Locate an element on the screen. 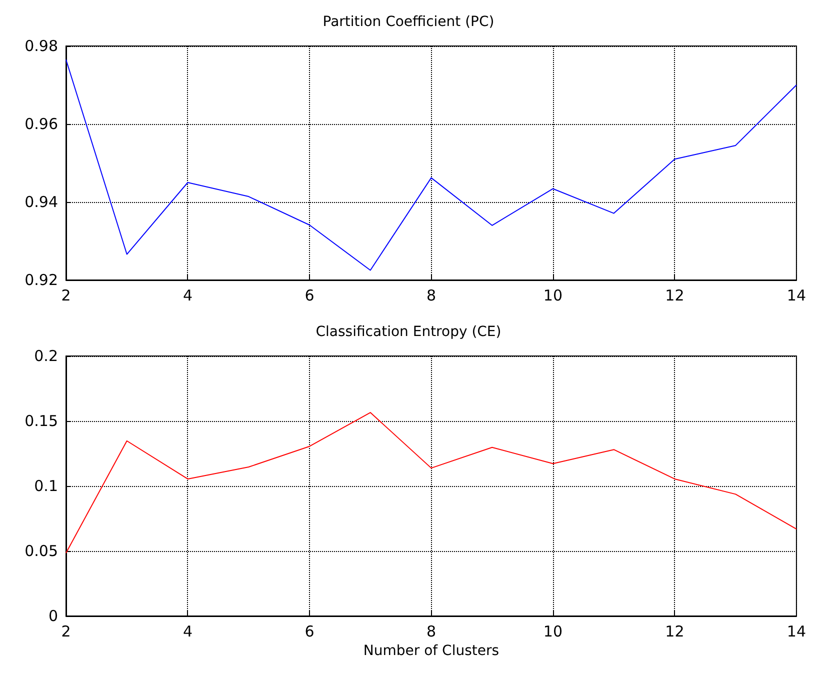 This screenshot has height=687, width=817. y-tick-label: 0.1 is located at coordinates (46, 486).